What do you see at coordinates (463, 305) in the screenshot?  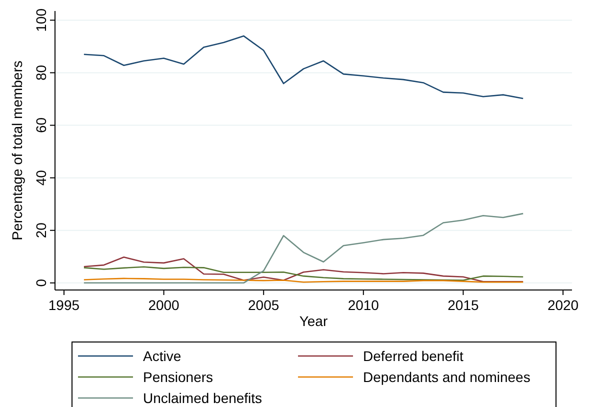 I see `x-tick-label: 2015` at bounding box center [463, 305].